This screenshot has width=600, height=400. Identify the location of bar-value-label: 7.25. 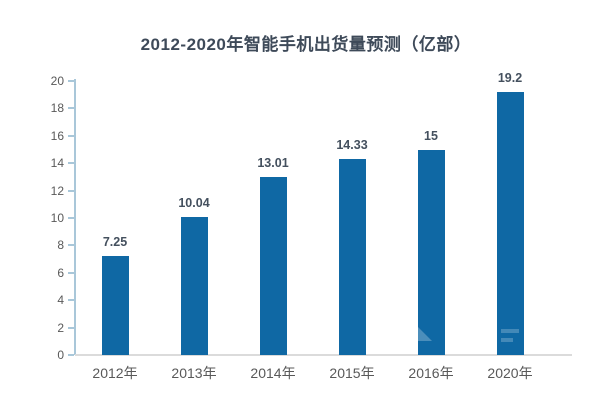
(115, 241).